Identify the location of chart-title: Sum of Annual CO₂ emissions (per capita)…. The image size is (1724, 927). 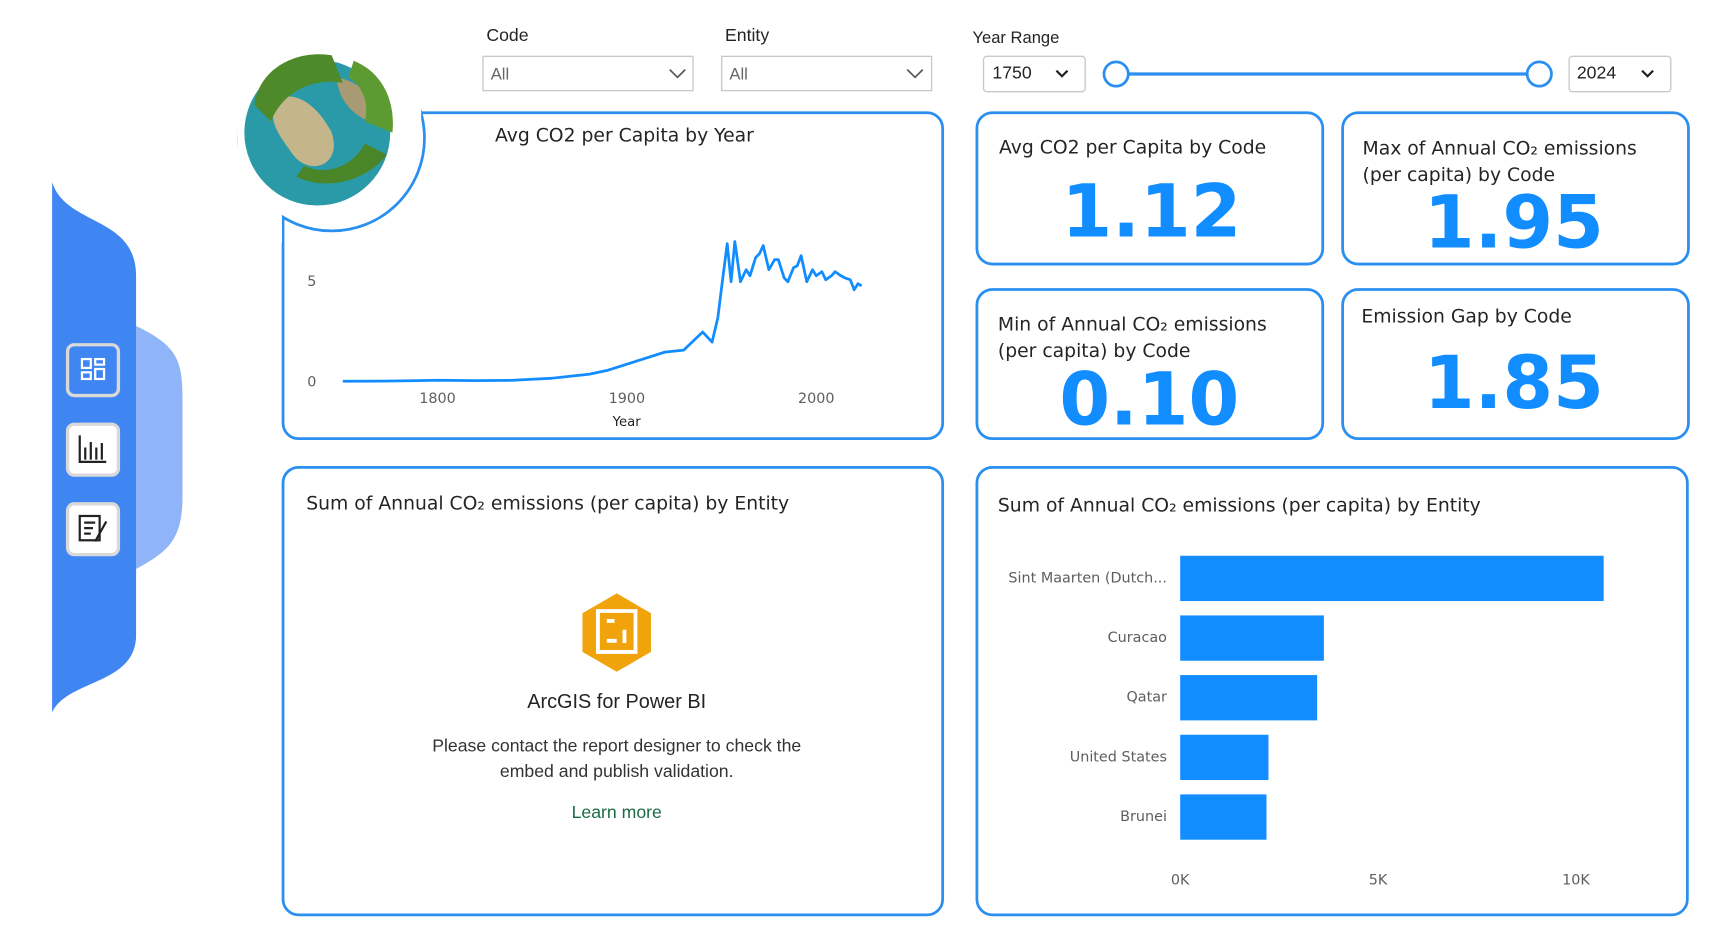
(1239, 506).